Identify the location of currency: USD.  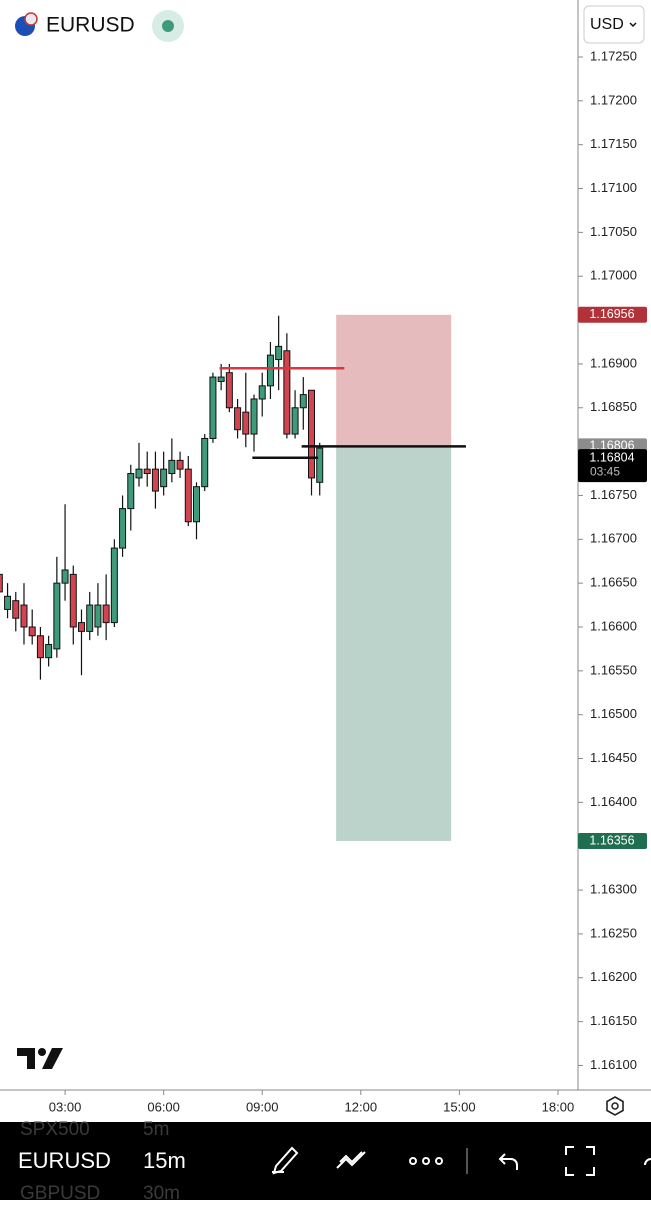
(607, 24).